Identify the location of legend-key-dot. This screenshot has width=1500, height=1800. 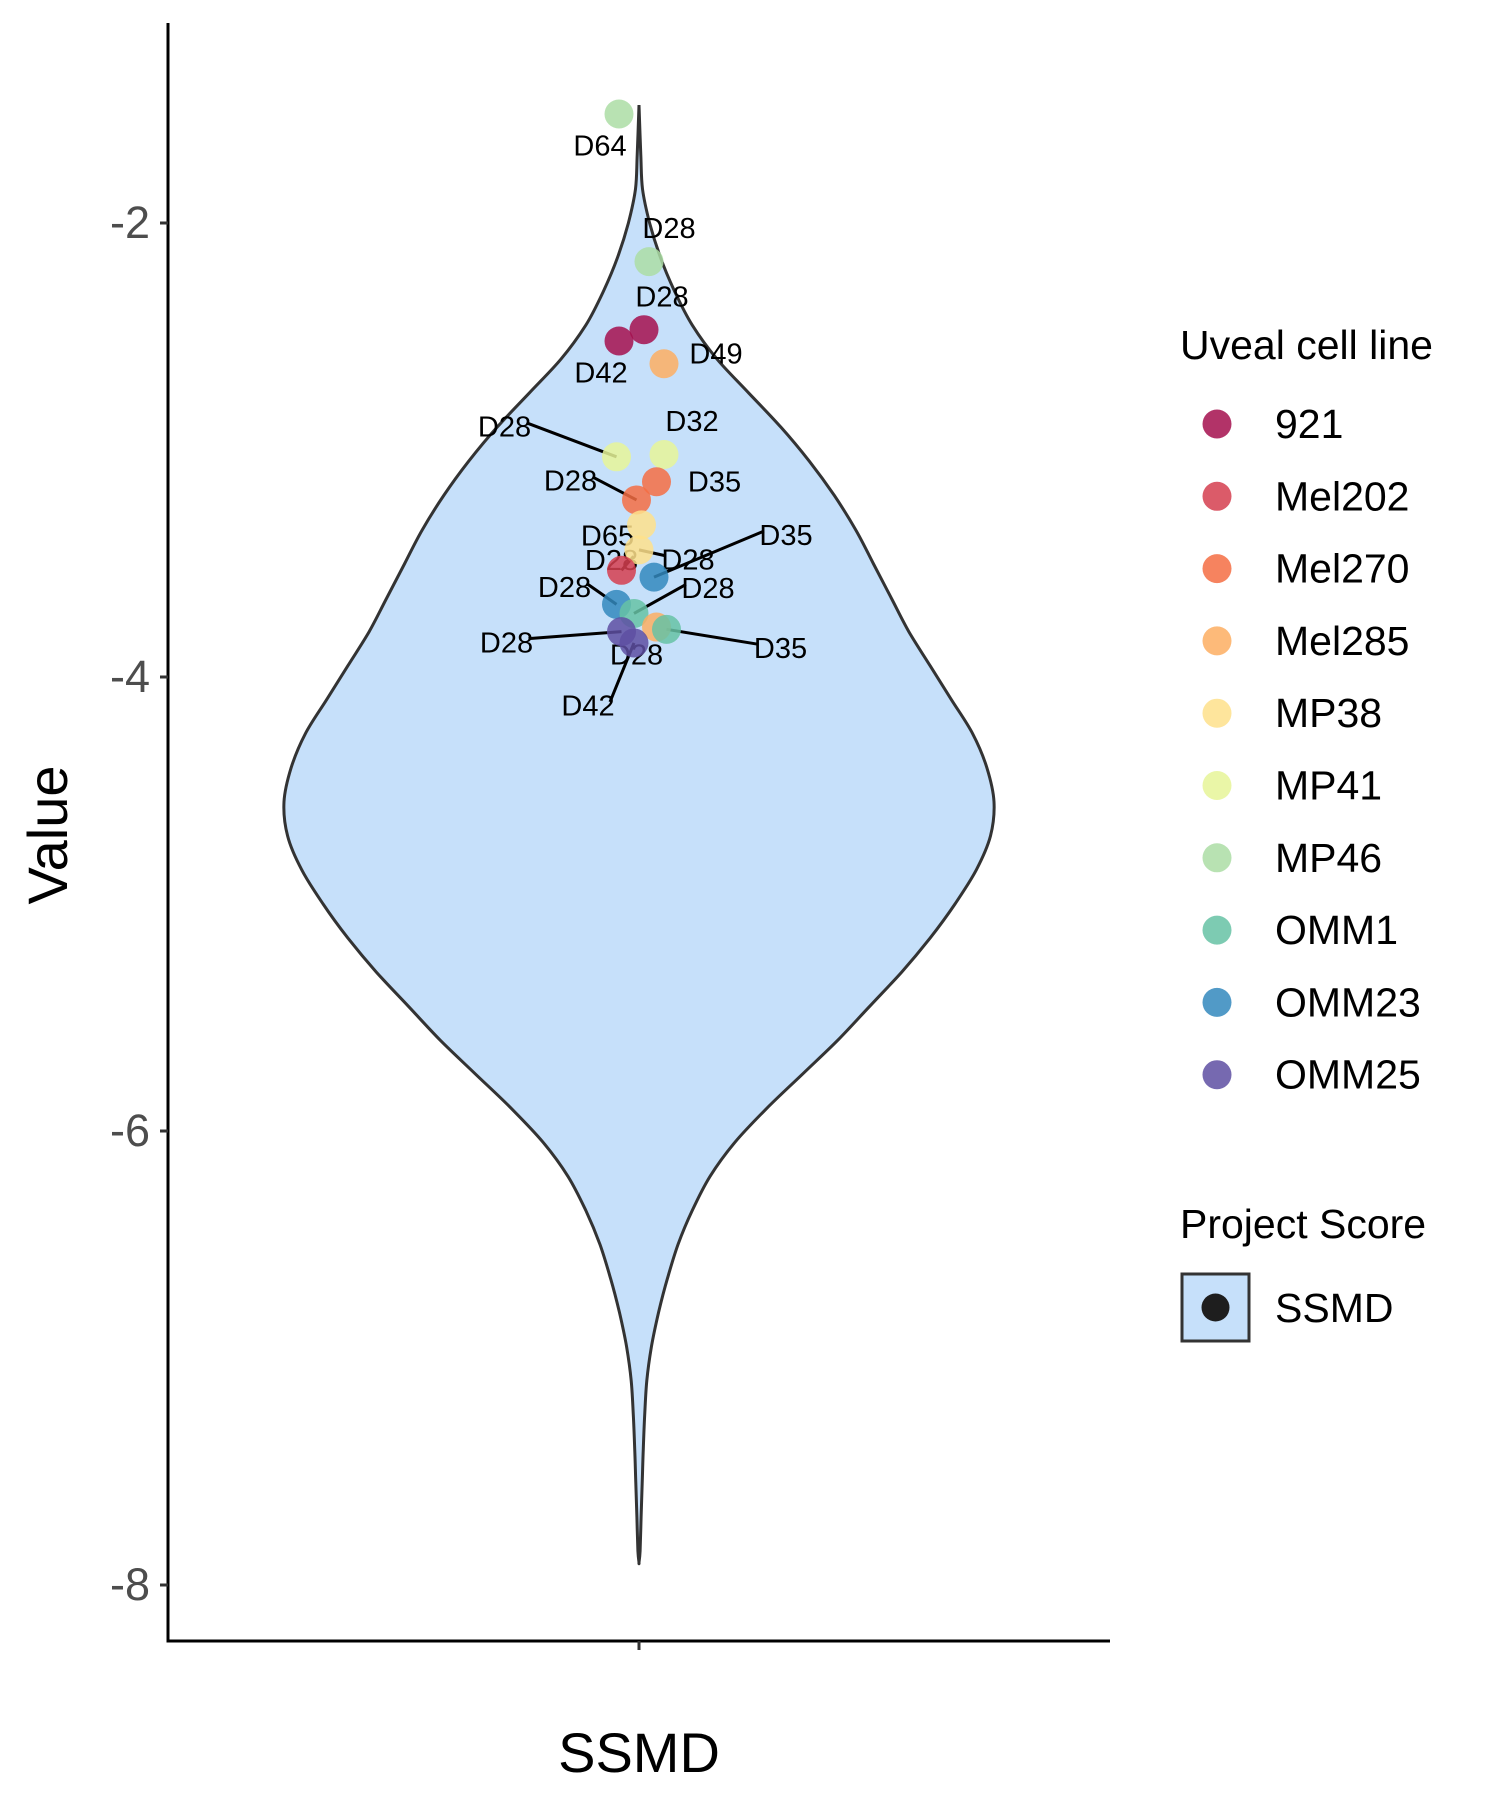
(1215, 1307).